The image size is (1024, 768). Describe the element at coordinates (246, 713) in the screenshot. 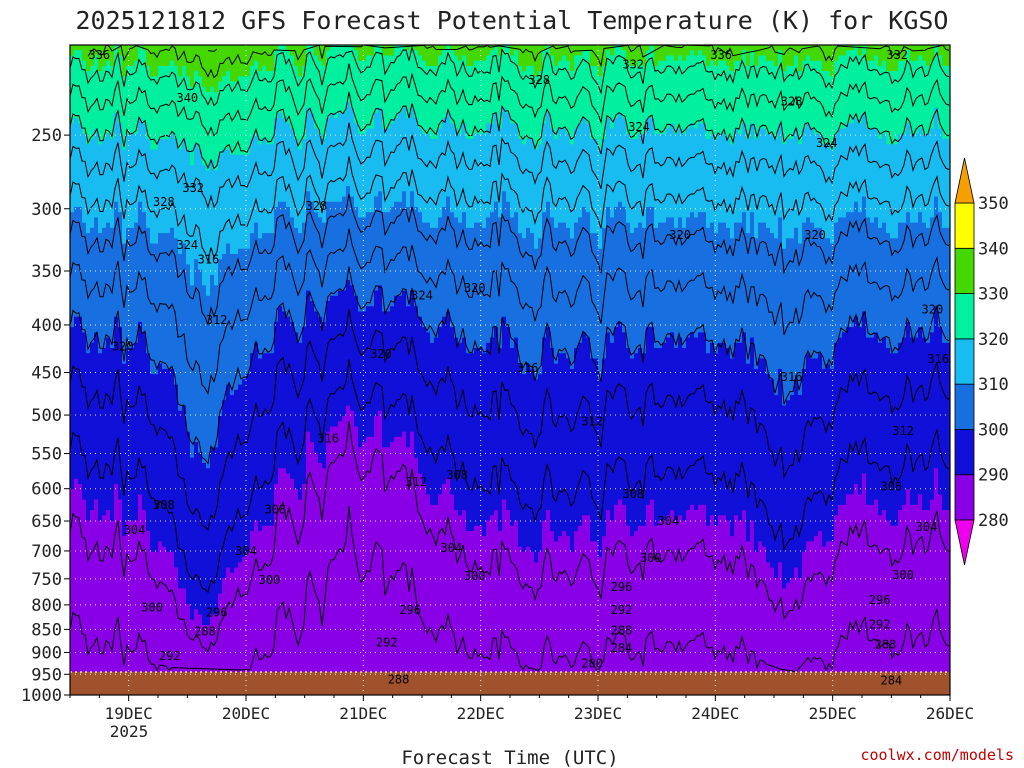

I see `x-axis-tick-label: 20DEC` at that location.